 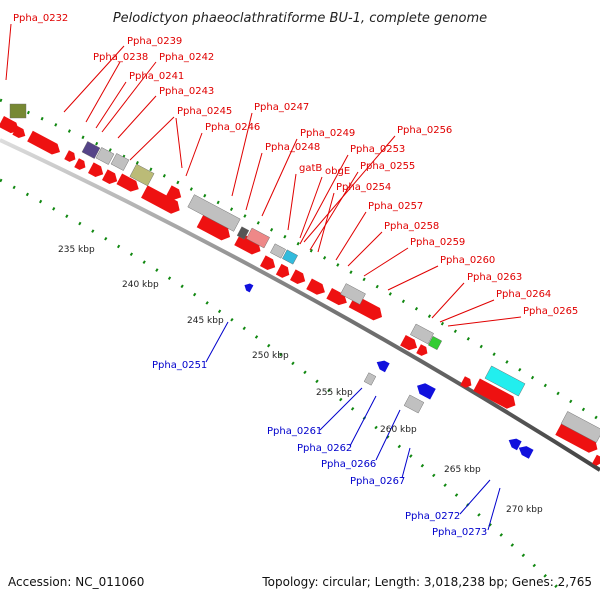 What do you see at coordinates (435, 343) in the screenshot?
I see `gene-block-green` at bounding box center [435, 343].